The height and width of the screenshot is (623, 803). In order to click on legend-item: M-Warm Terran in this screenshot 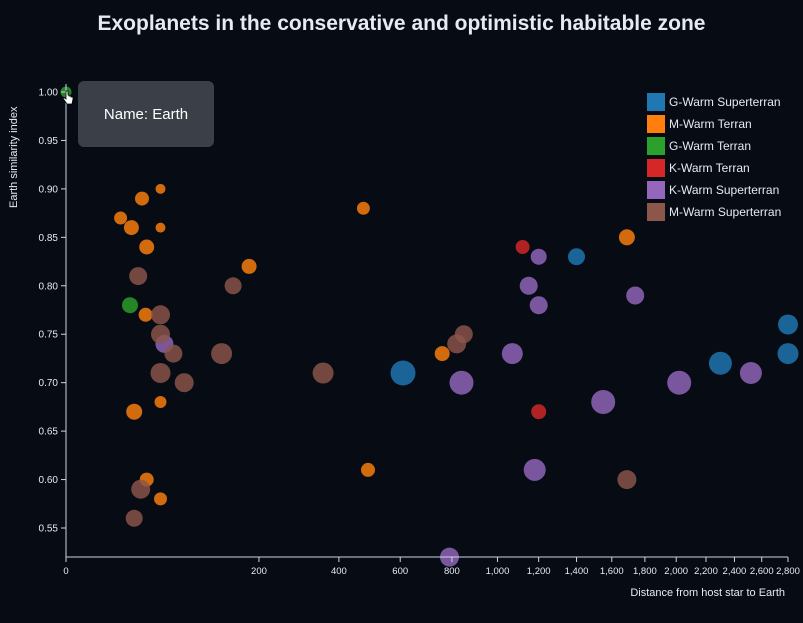, I will do `click(714, 124)`.